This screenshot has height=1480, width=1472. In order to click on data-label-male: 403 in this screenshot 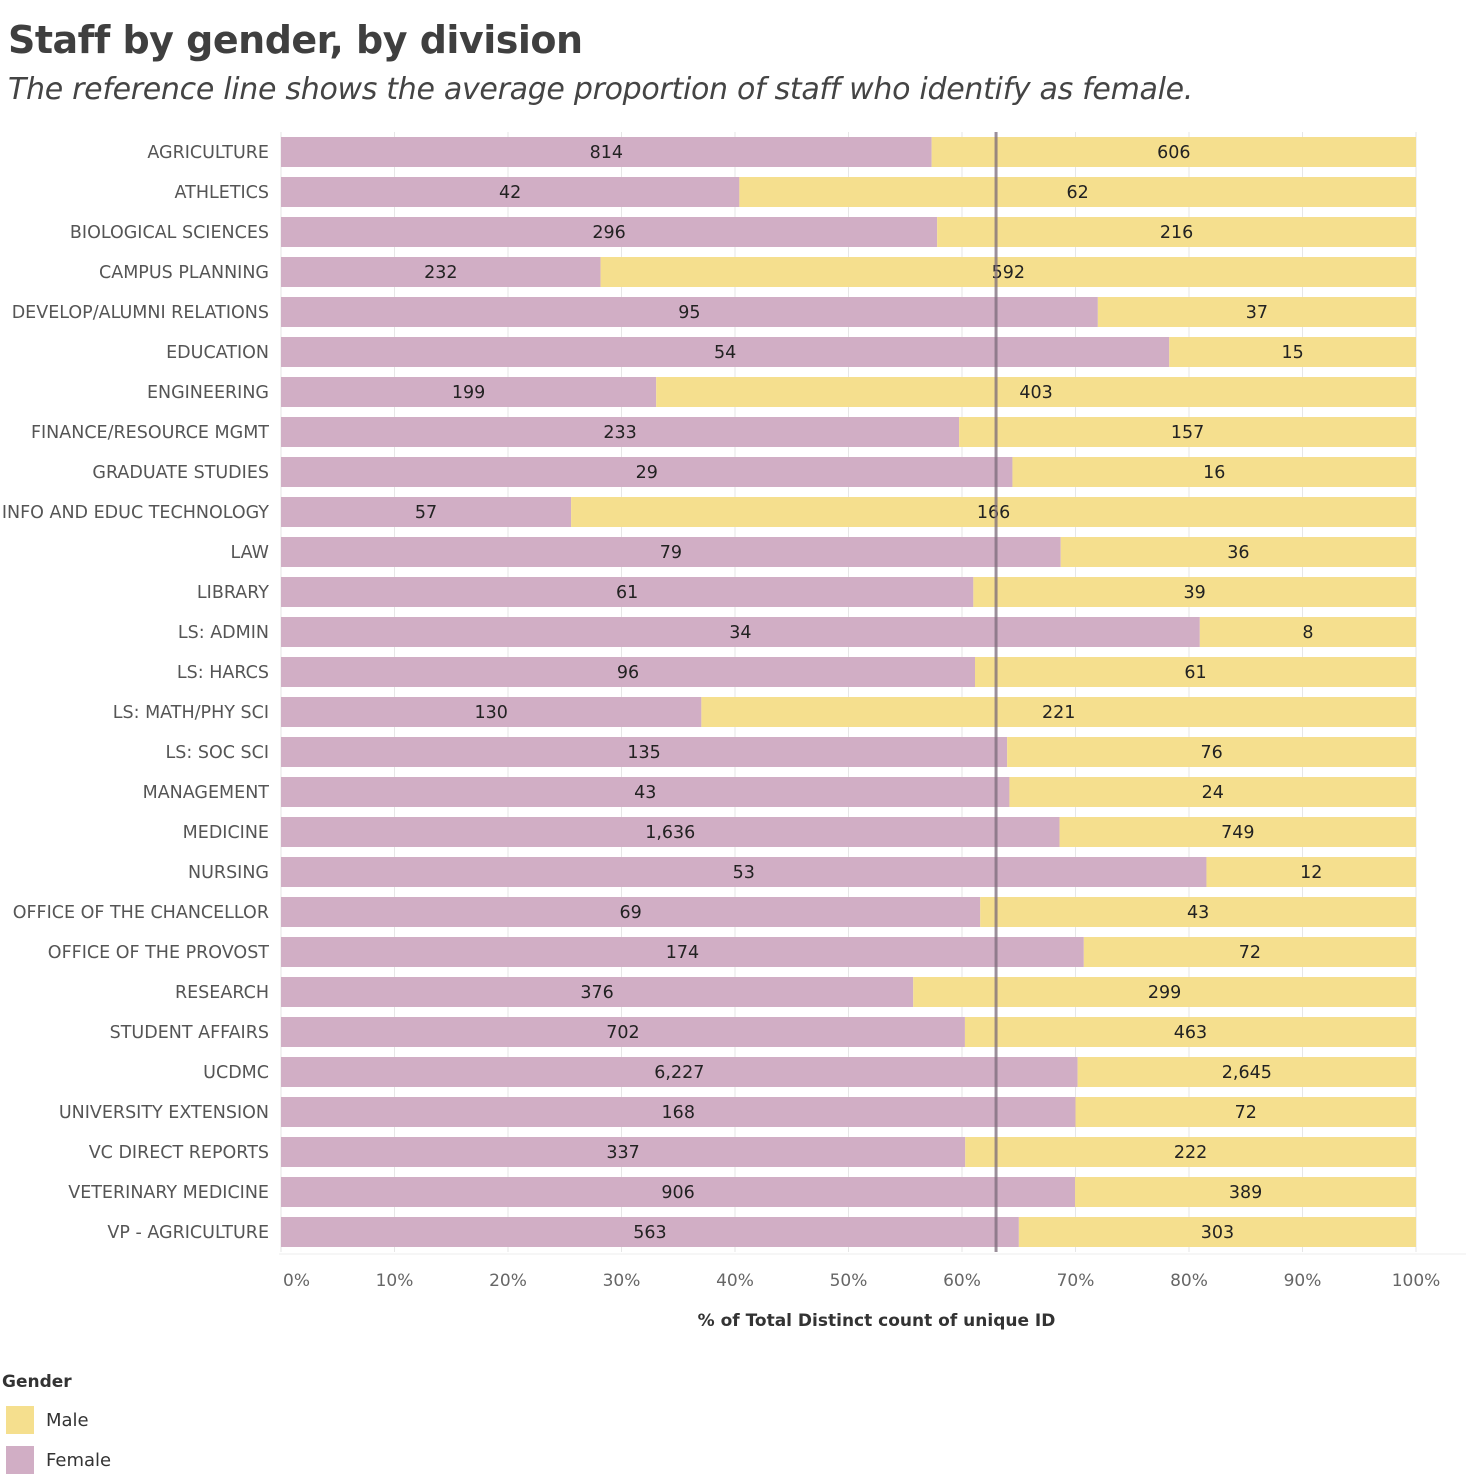, I will do `click(1035, 393)`.